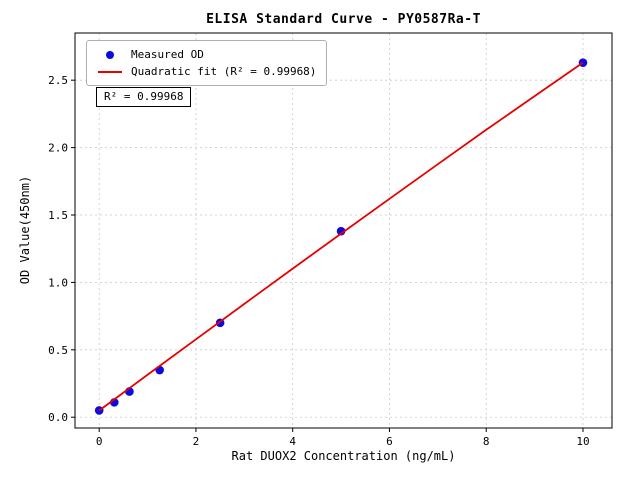  Describe the element at coordinates (341, 231) in the screenshot. I see `data-point` at that location.